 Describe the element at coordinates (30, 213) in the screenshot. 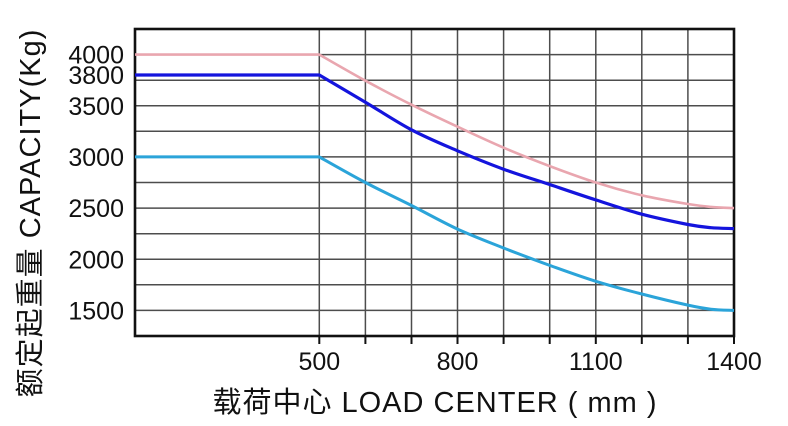

I see `y-axis-title: 额定起重量 CAPACITY(Kg)` at that location.